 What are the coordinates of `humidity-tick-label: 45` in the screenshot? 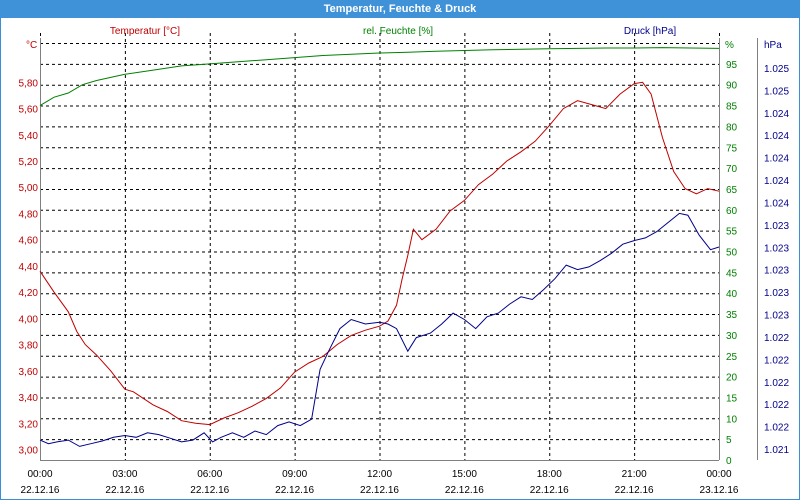 It's located at (732, 273).